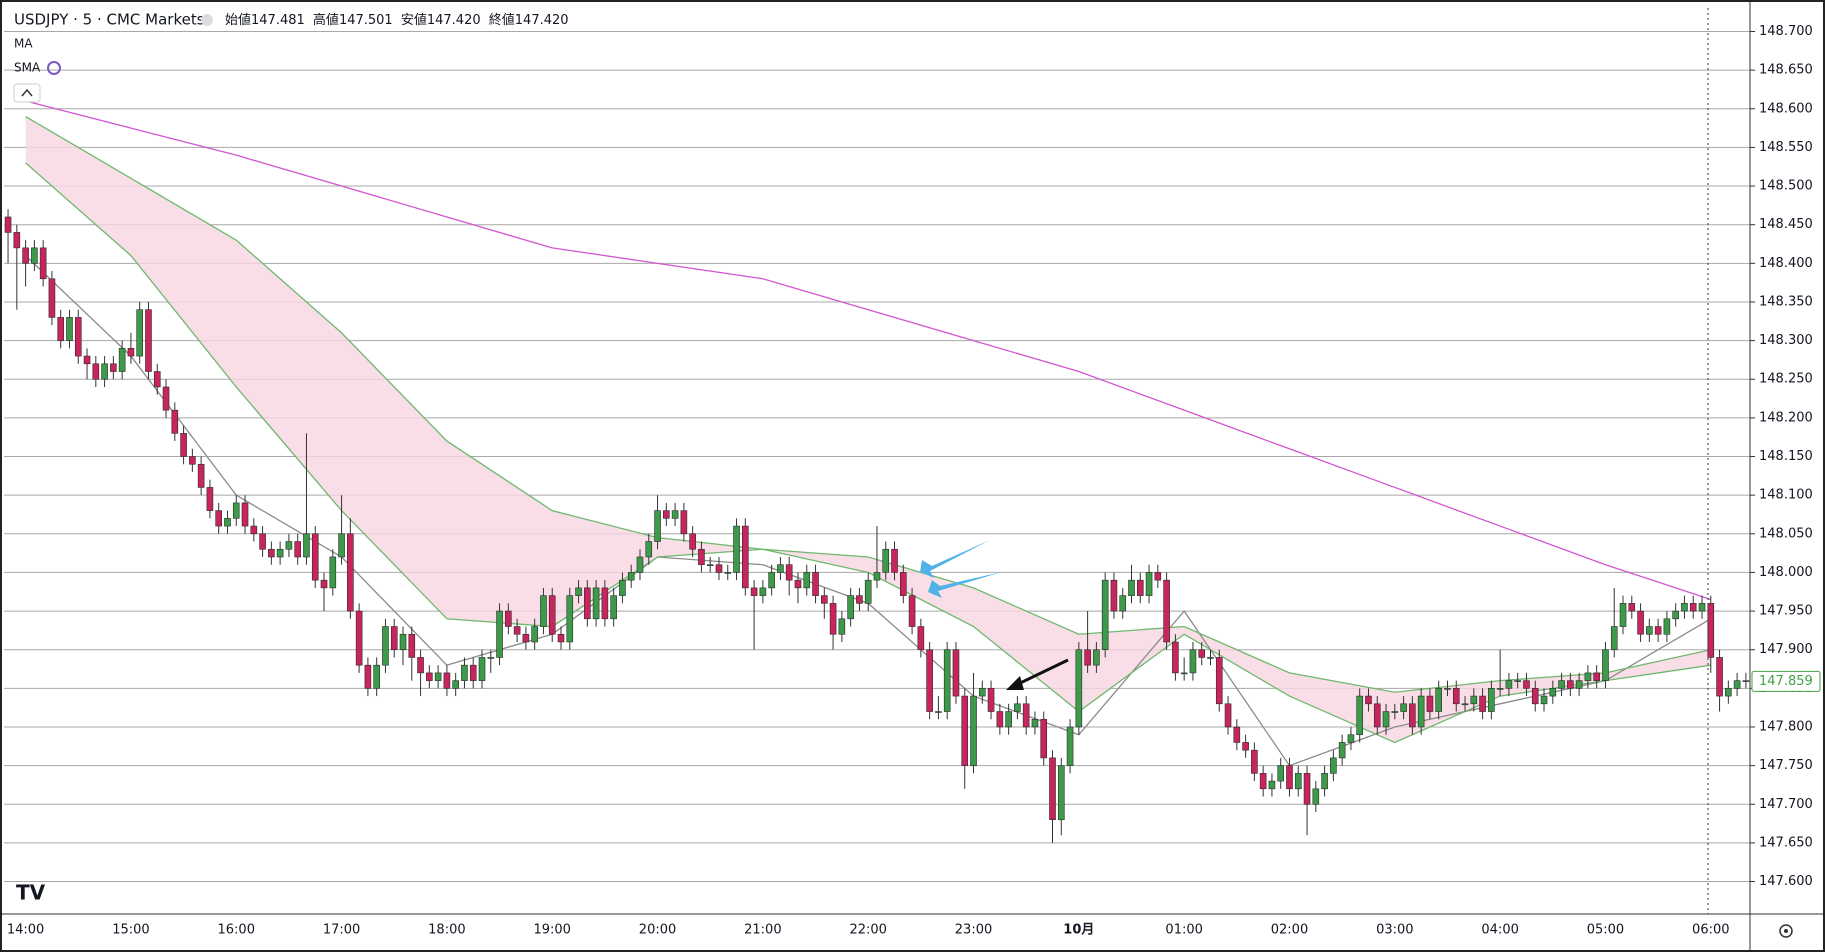 The height and width of the screenshot is (952, 1825). Describe the element at coordinates (31, 893) in the screenshot. I see `logo: TV` at that location.